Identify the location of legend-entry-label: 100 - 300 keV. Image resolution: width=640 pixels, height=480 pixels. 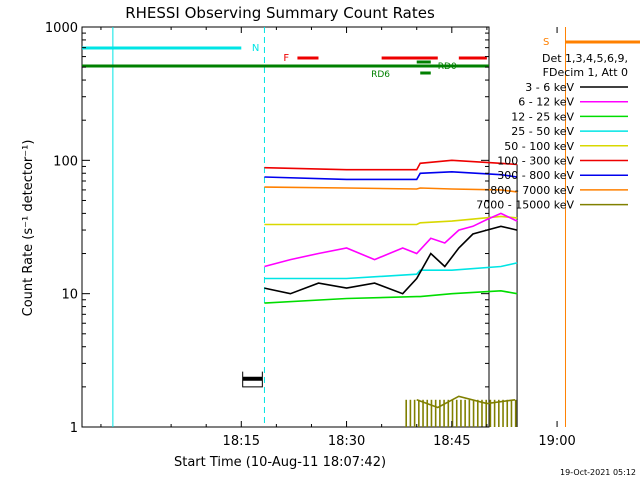
(535, 161).